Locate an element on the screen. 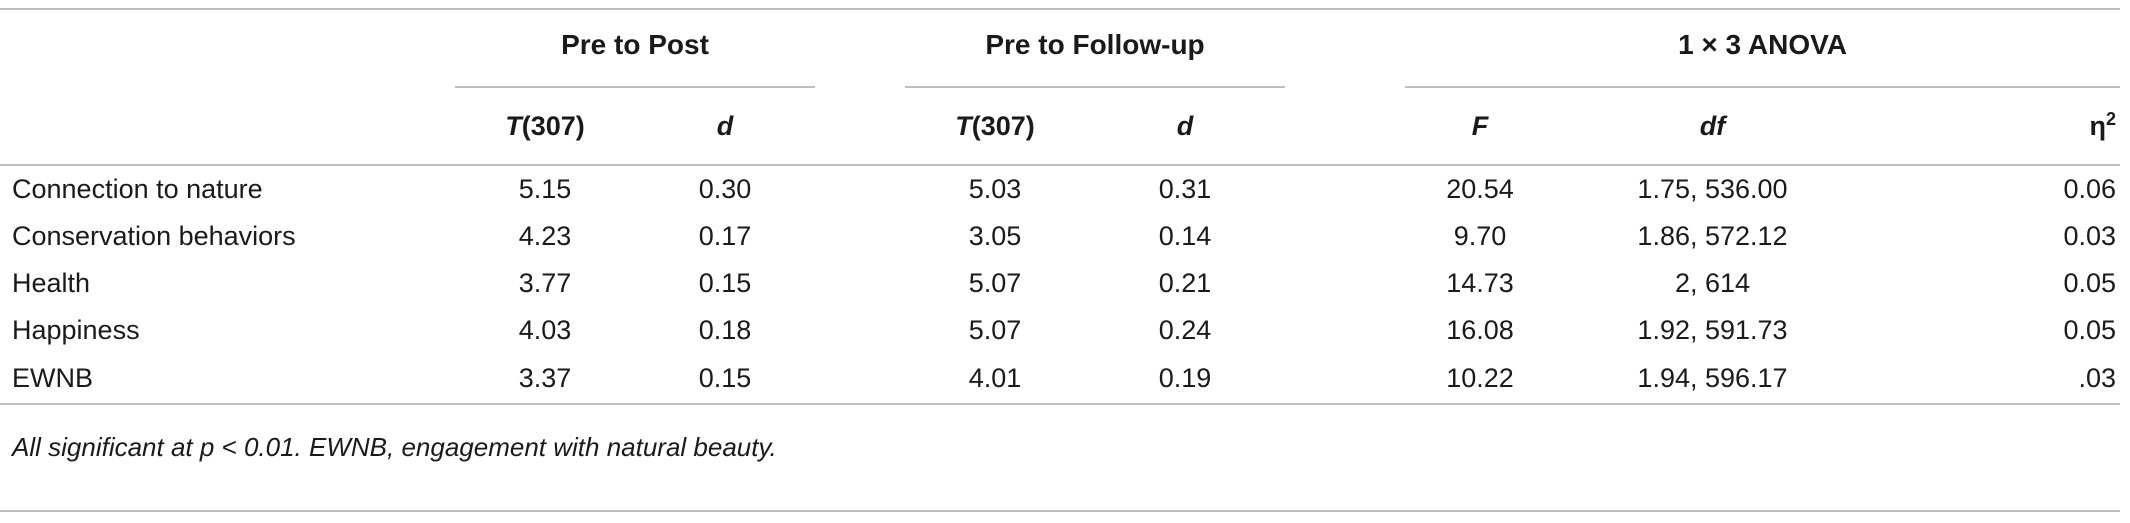 The image size is (2130, 523). cell-eta-squared: .03 is located at coordinates (1995, 379).